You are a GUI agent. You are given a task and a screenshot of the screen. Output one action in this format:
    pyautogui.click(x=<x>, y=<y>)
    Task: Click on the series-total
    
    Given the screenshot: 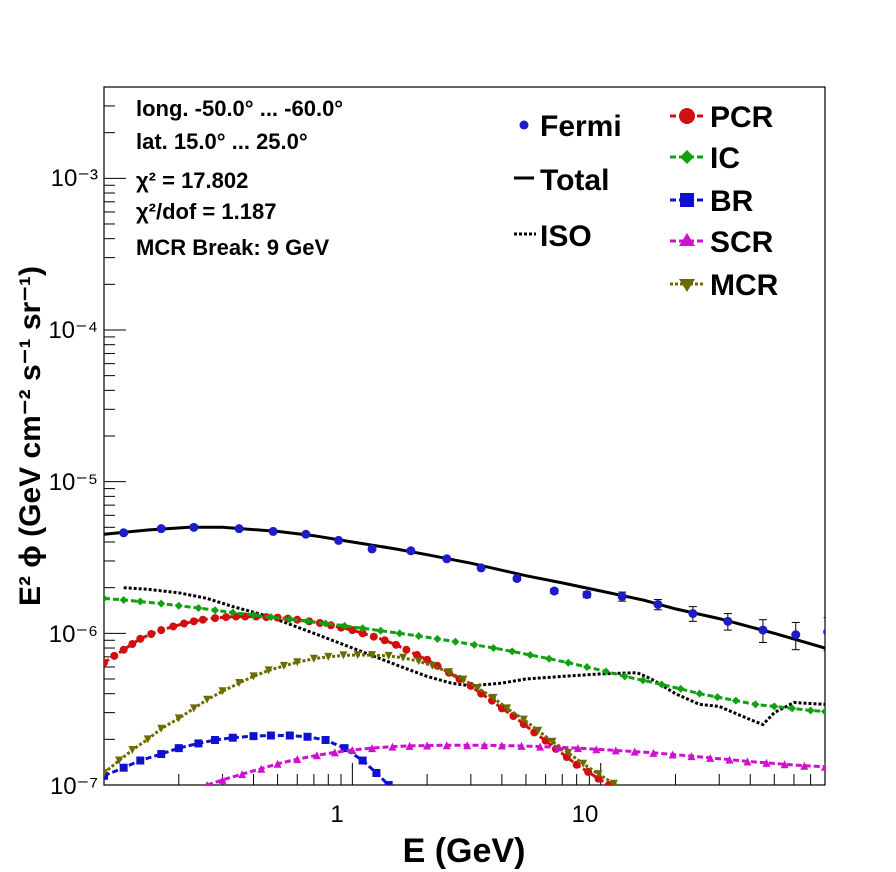 What is the action you would take?
    pyautogui.click(x=464, y=587)
    